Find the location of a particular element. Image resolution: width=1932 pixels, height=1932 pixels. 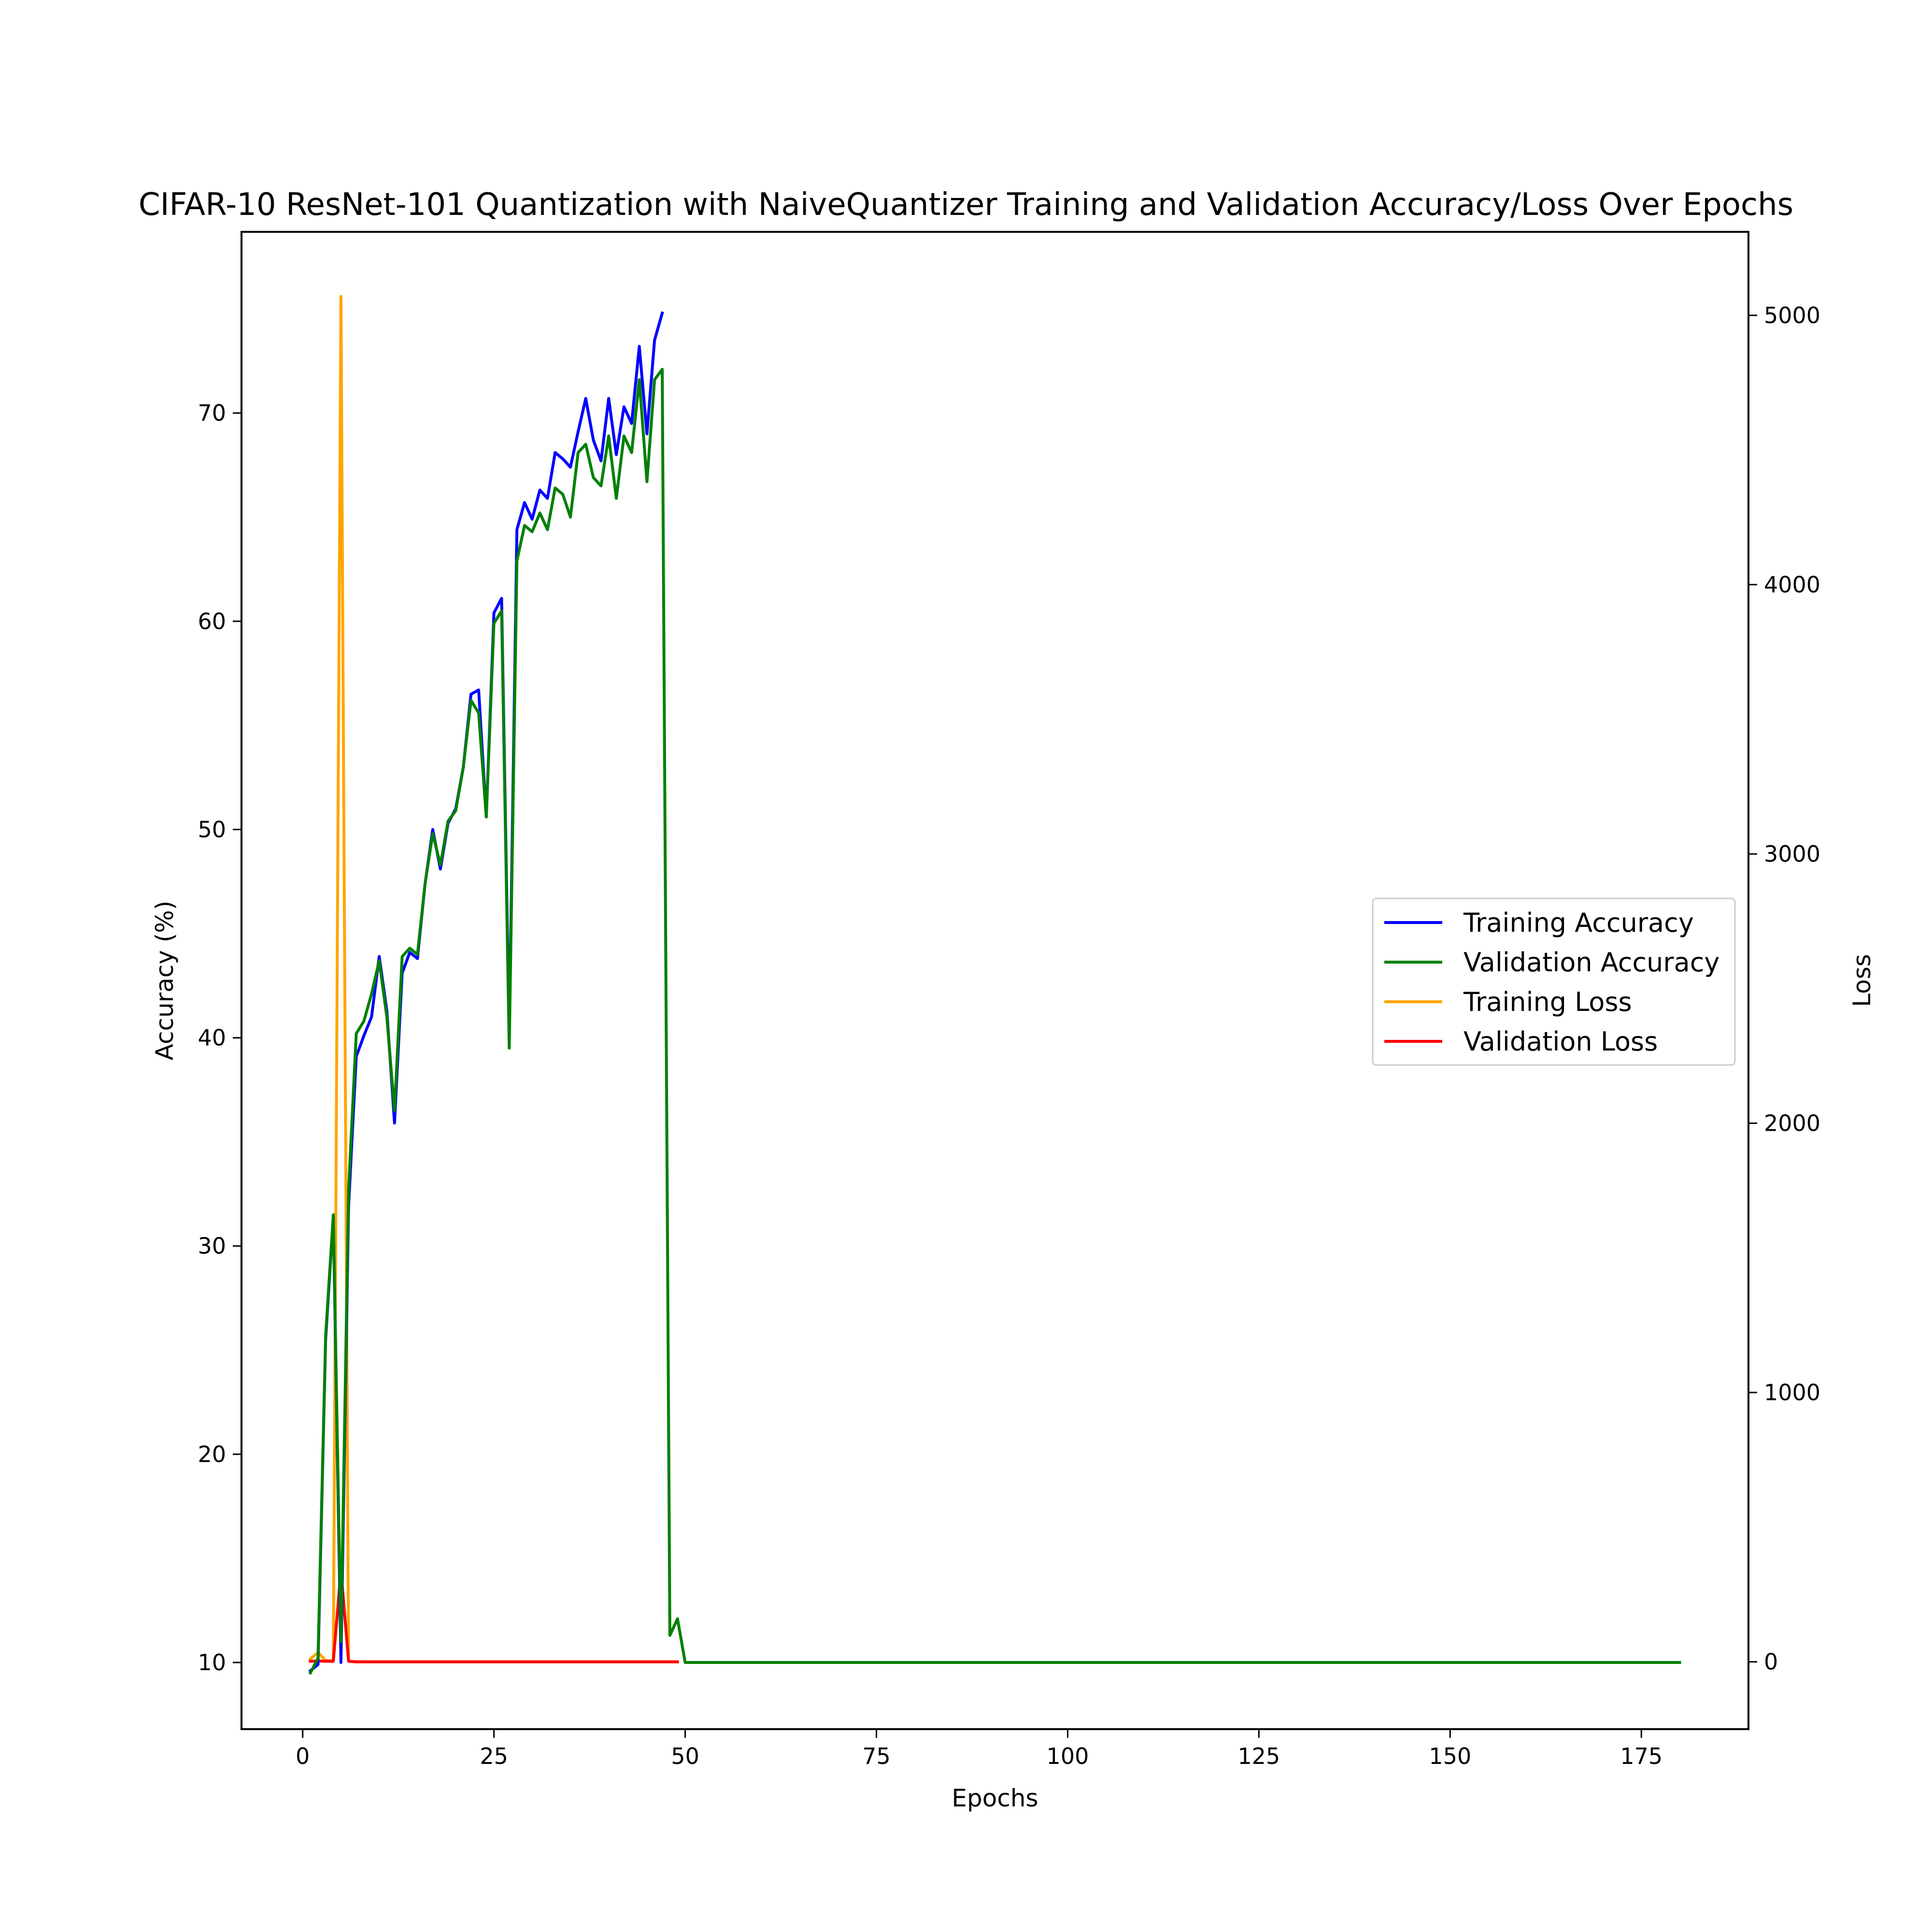

legend-label: Training Loss is located at coordinates (1547, 1002).